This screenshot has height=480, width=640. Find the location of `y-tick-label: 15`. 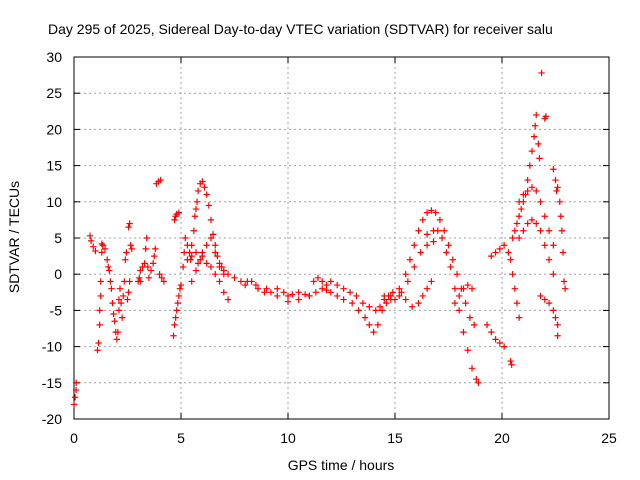

y-tick-label: 15 is located at coordinates (54, 166).